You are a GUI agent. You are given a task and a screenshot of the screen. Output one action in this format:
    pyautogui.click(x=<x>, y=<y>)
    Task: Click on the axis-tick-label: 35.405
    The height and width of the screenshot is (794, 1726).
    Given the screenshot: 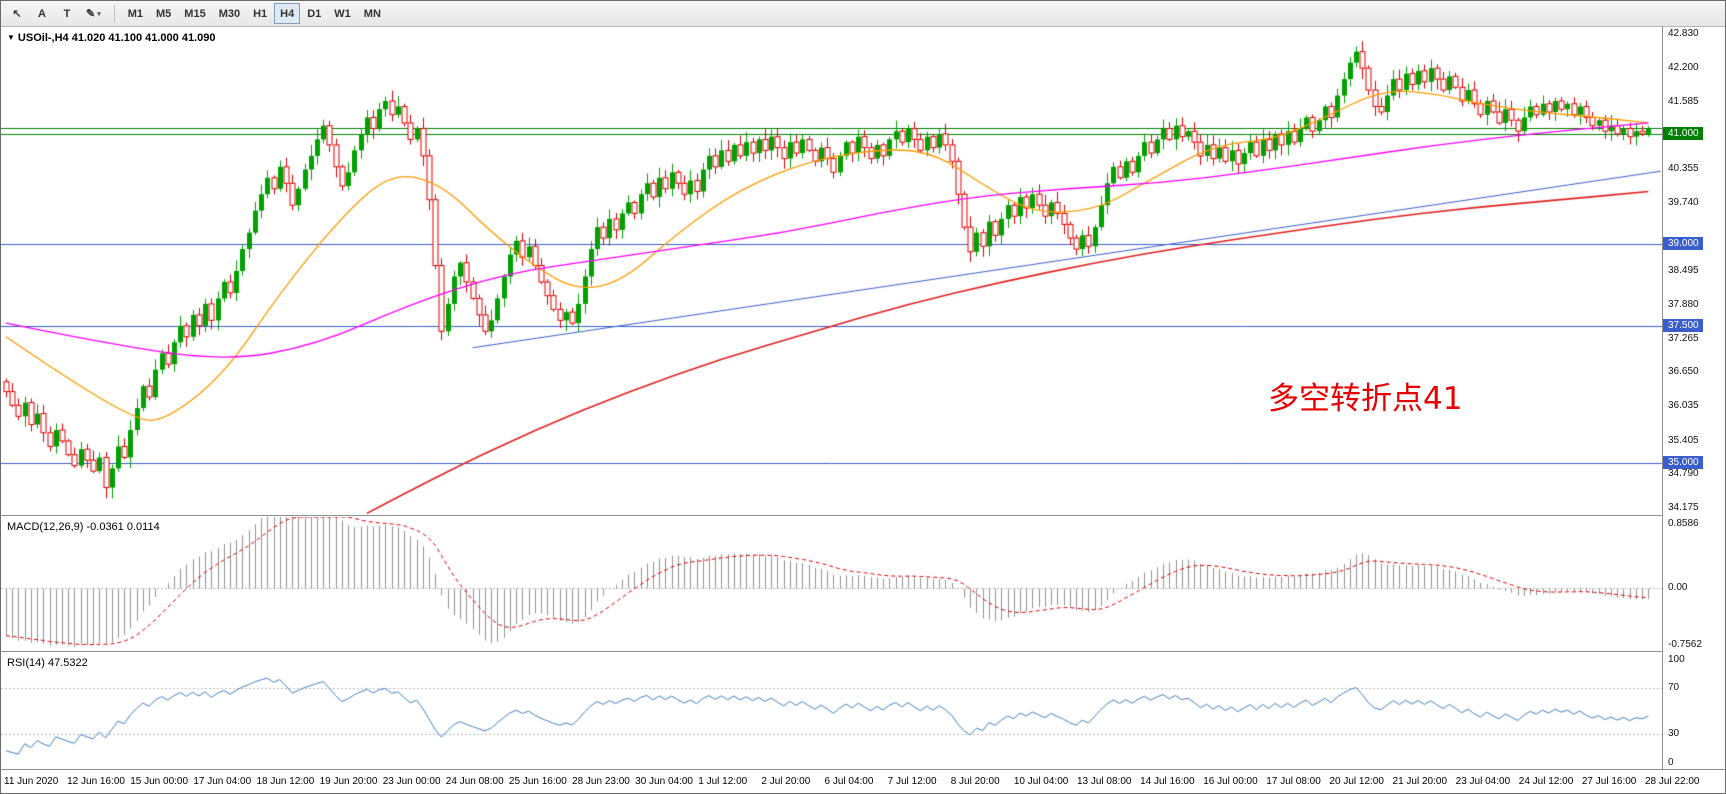 What is the action you would take?
    pyautogui.click(x=1683, y=440)
    